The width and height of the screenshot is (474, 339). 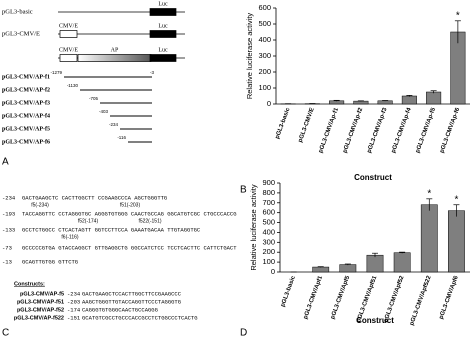 What do you see at coordinates (402, 130) in the screenshot?
I see `x-tick-label: pGL3-CMV/Ap-f4` at bounding box center [402, 130].